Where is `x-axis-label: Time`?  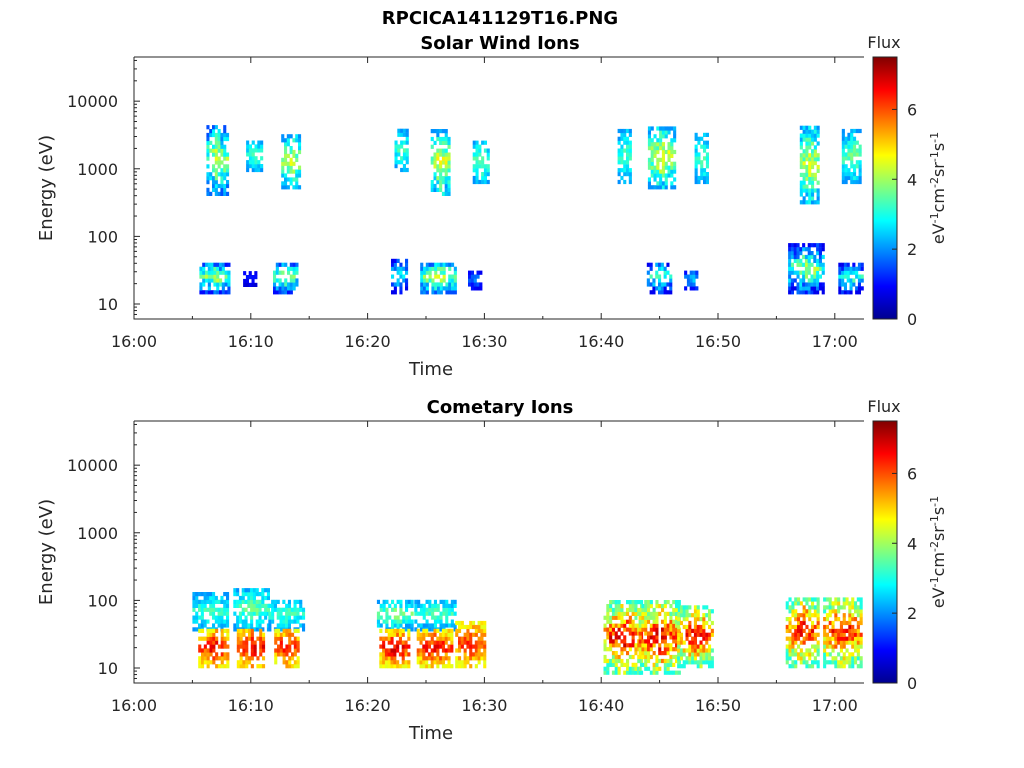 x-axis-label: Time is located at coordinates (430, 733).